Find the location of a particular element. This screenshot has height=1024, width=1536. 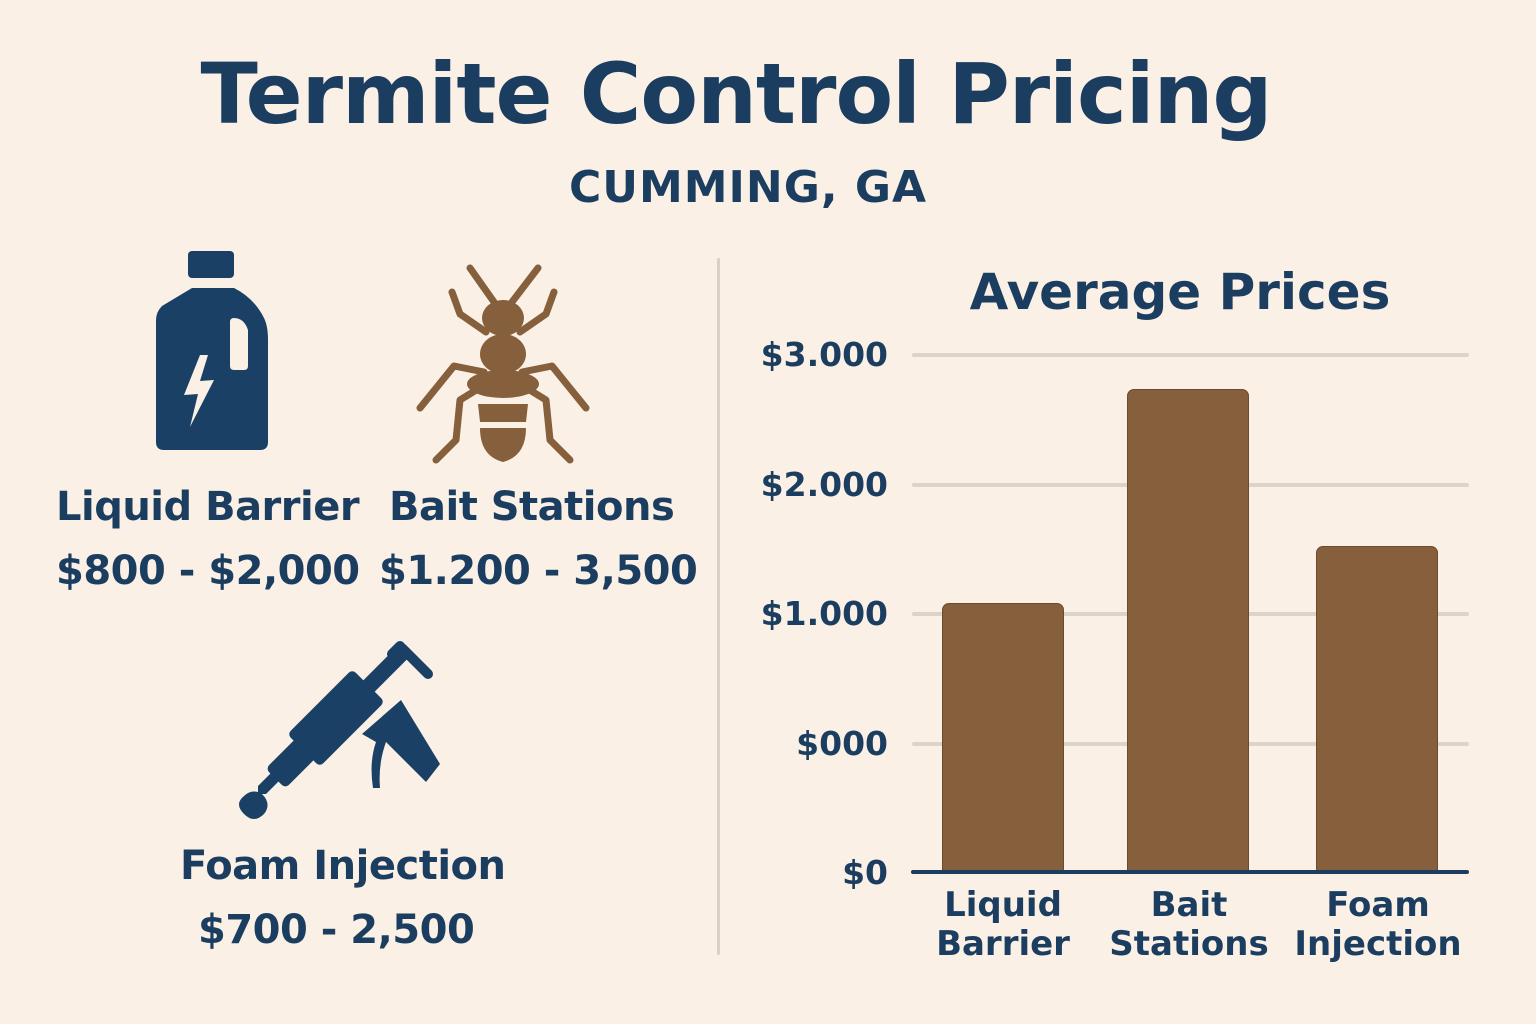

termite-icon is located at coordinates (503, 365).